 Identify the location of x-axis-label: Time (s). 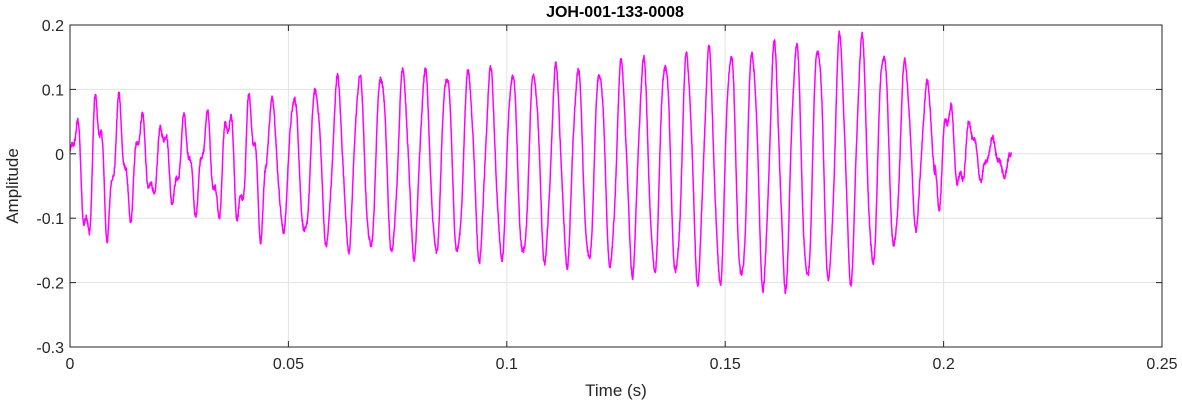
(616, 390).